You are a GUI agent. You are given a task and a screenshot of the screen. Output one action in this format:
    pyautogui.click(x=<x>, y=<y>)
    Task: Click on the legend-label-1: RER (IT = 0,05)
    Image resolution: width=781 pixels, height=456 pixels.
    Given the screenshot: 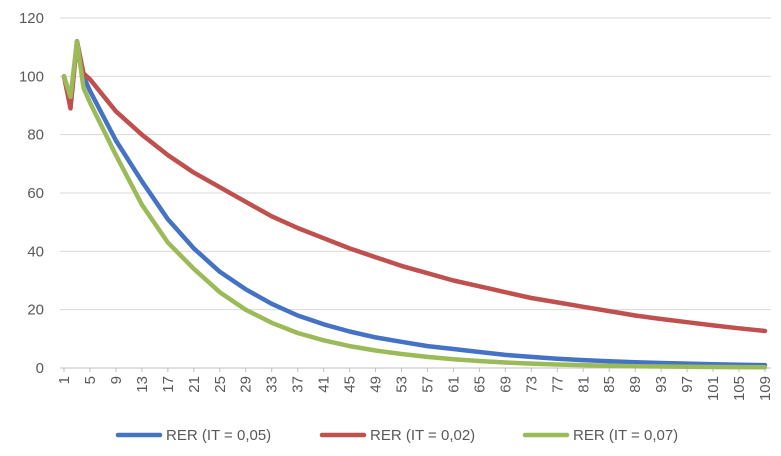 What is the action you would take?
    pyautogui.click(x=218, y=435)
    